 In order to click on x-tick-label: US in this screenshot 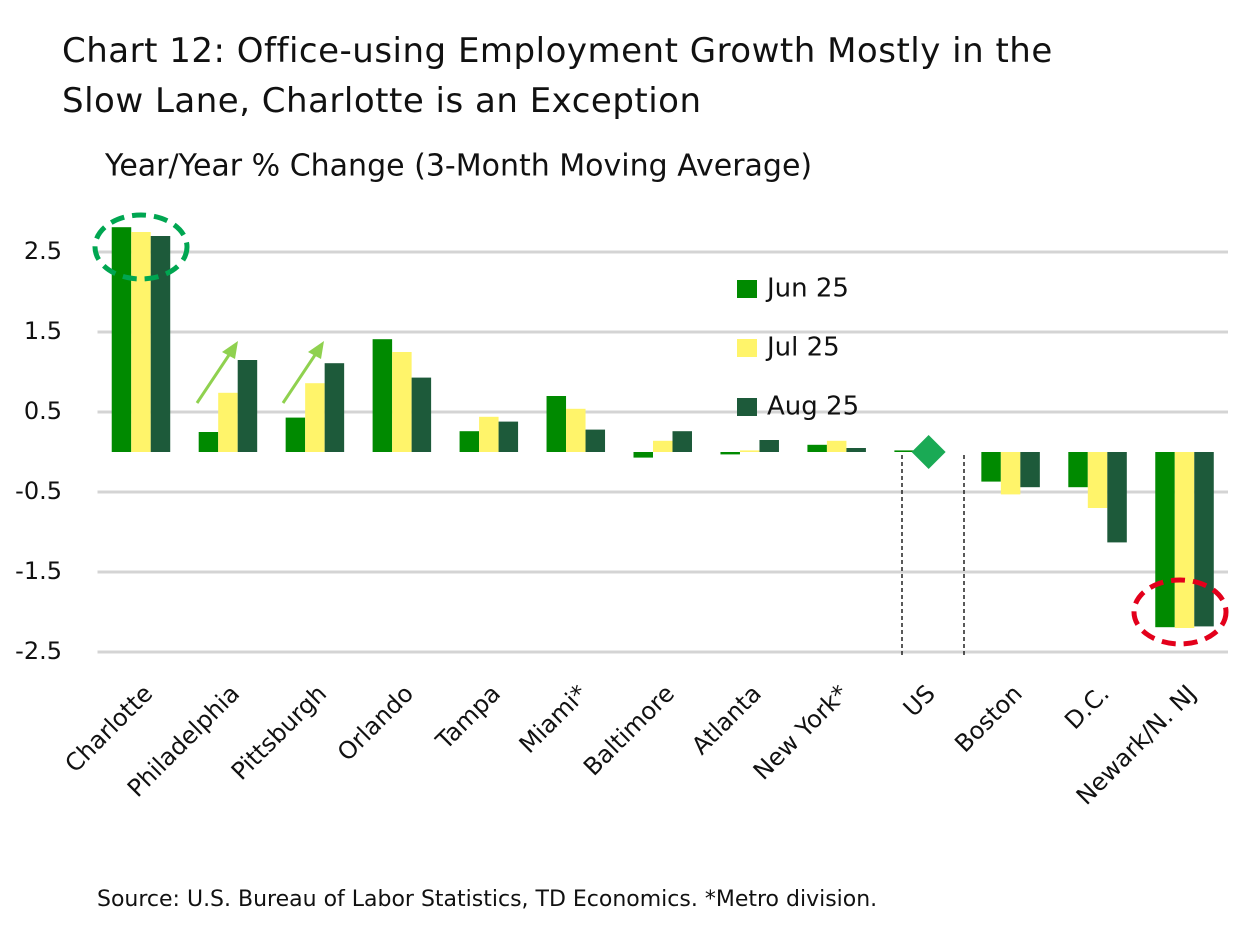, I will do `click(919, 700)`.